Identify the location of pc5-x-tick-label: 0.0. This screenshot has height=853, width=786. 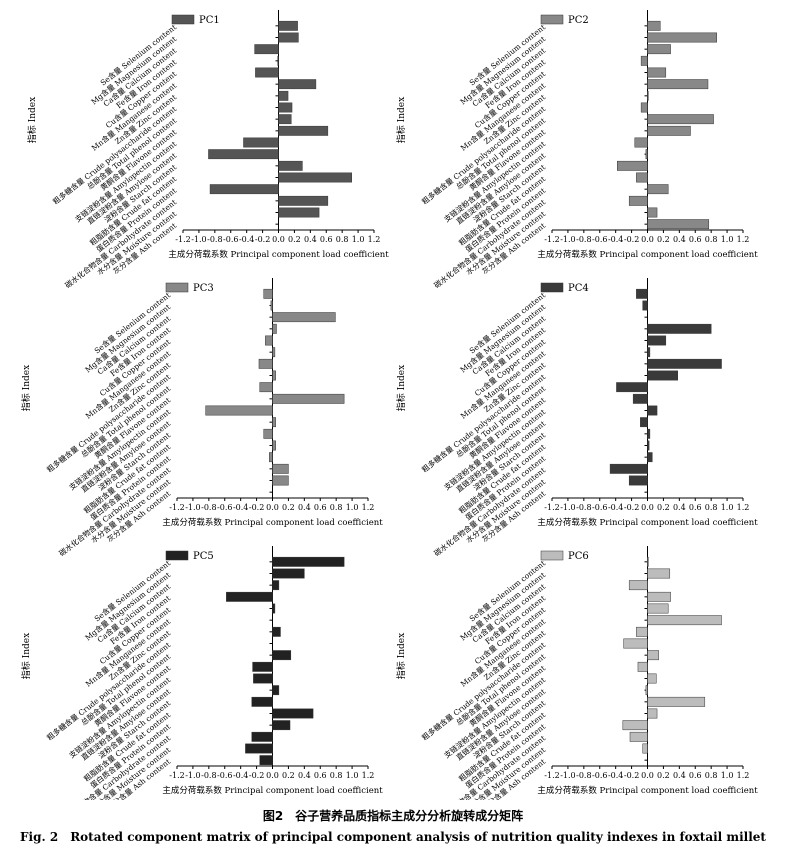
(272, 775).